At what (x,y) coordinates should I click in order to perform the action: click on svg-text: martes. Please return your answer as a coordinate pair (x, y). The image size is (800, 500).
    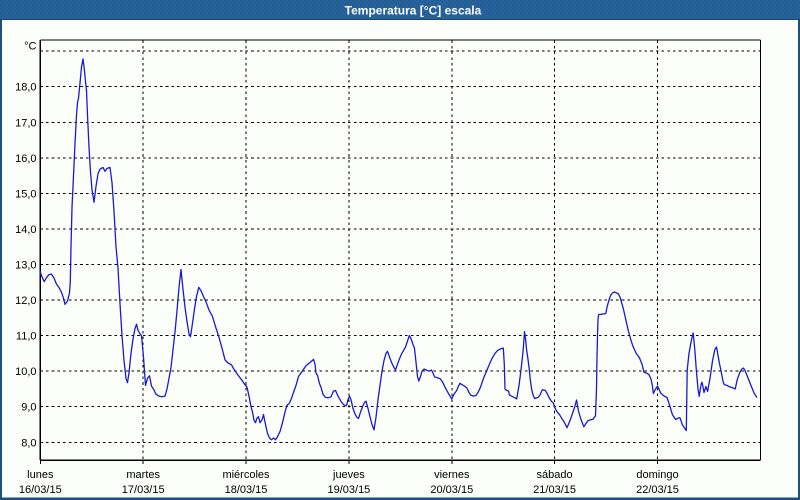
    Looking at the image, I should click on (143, 475).